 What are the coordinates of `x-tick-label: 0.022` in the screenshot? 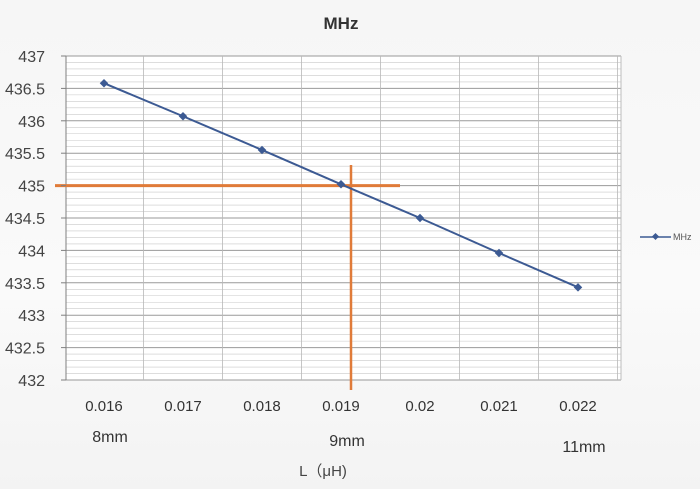 It's located at (578, 406).